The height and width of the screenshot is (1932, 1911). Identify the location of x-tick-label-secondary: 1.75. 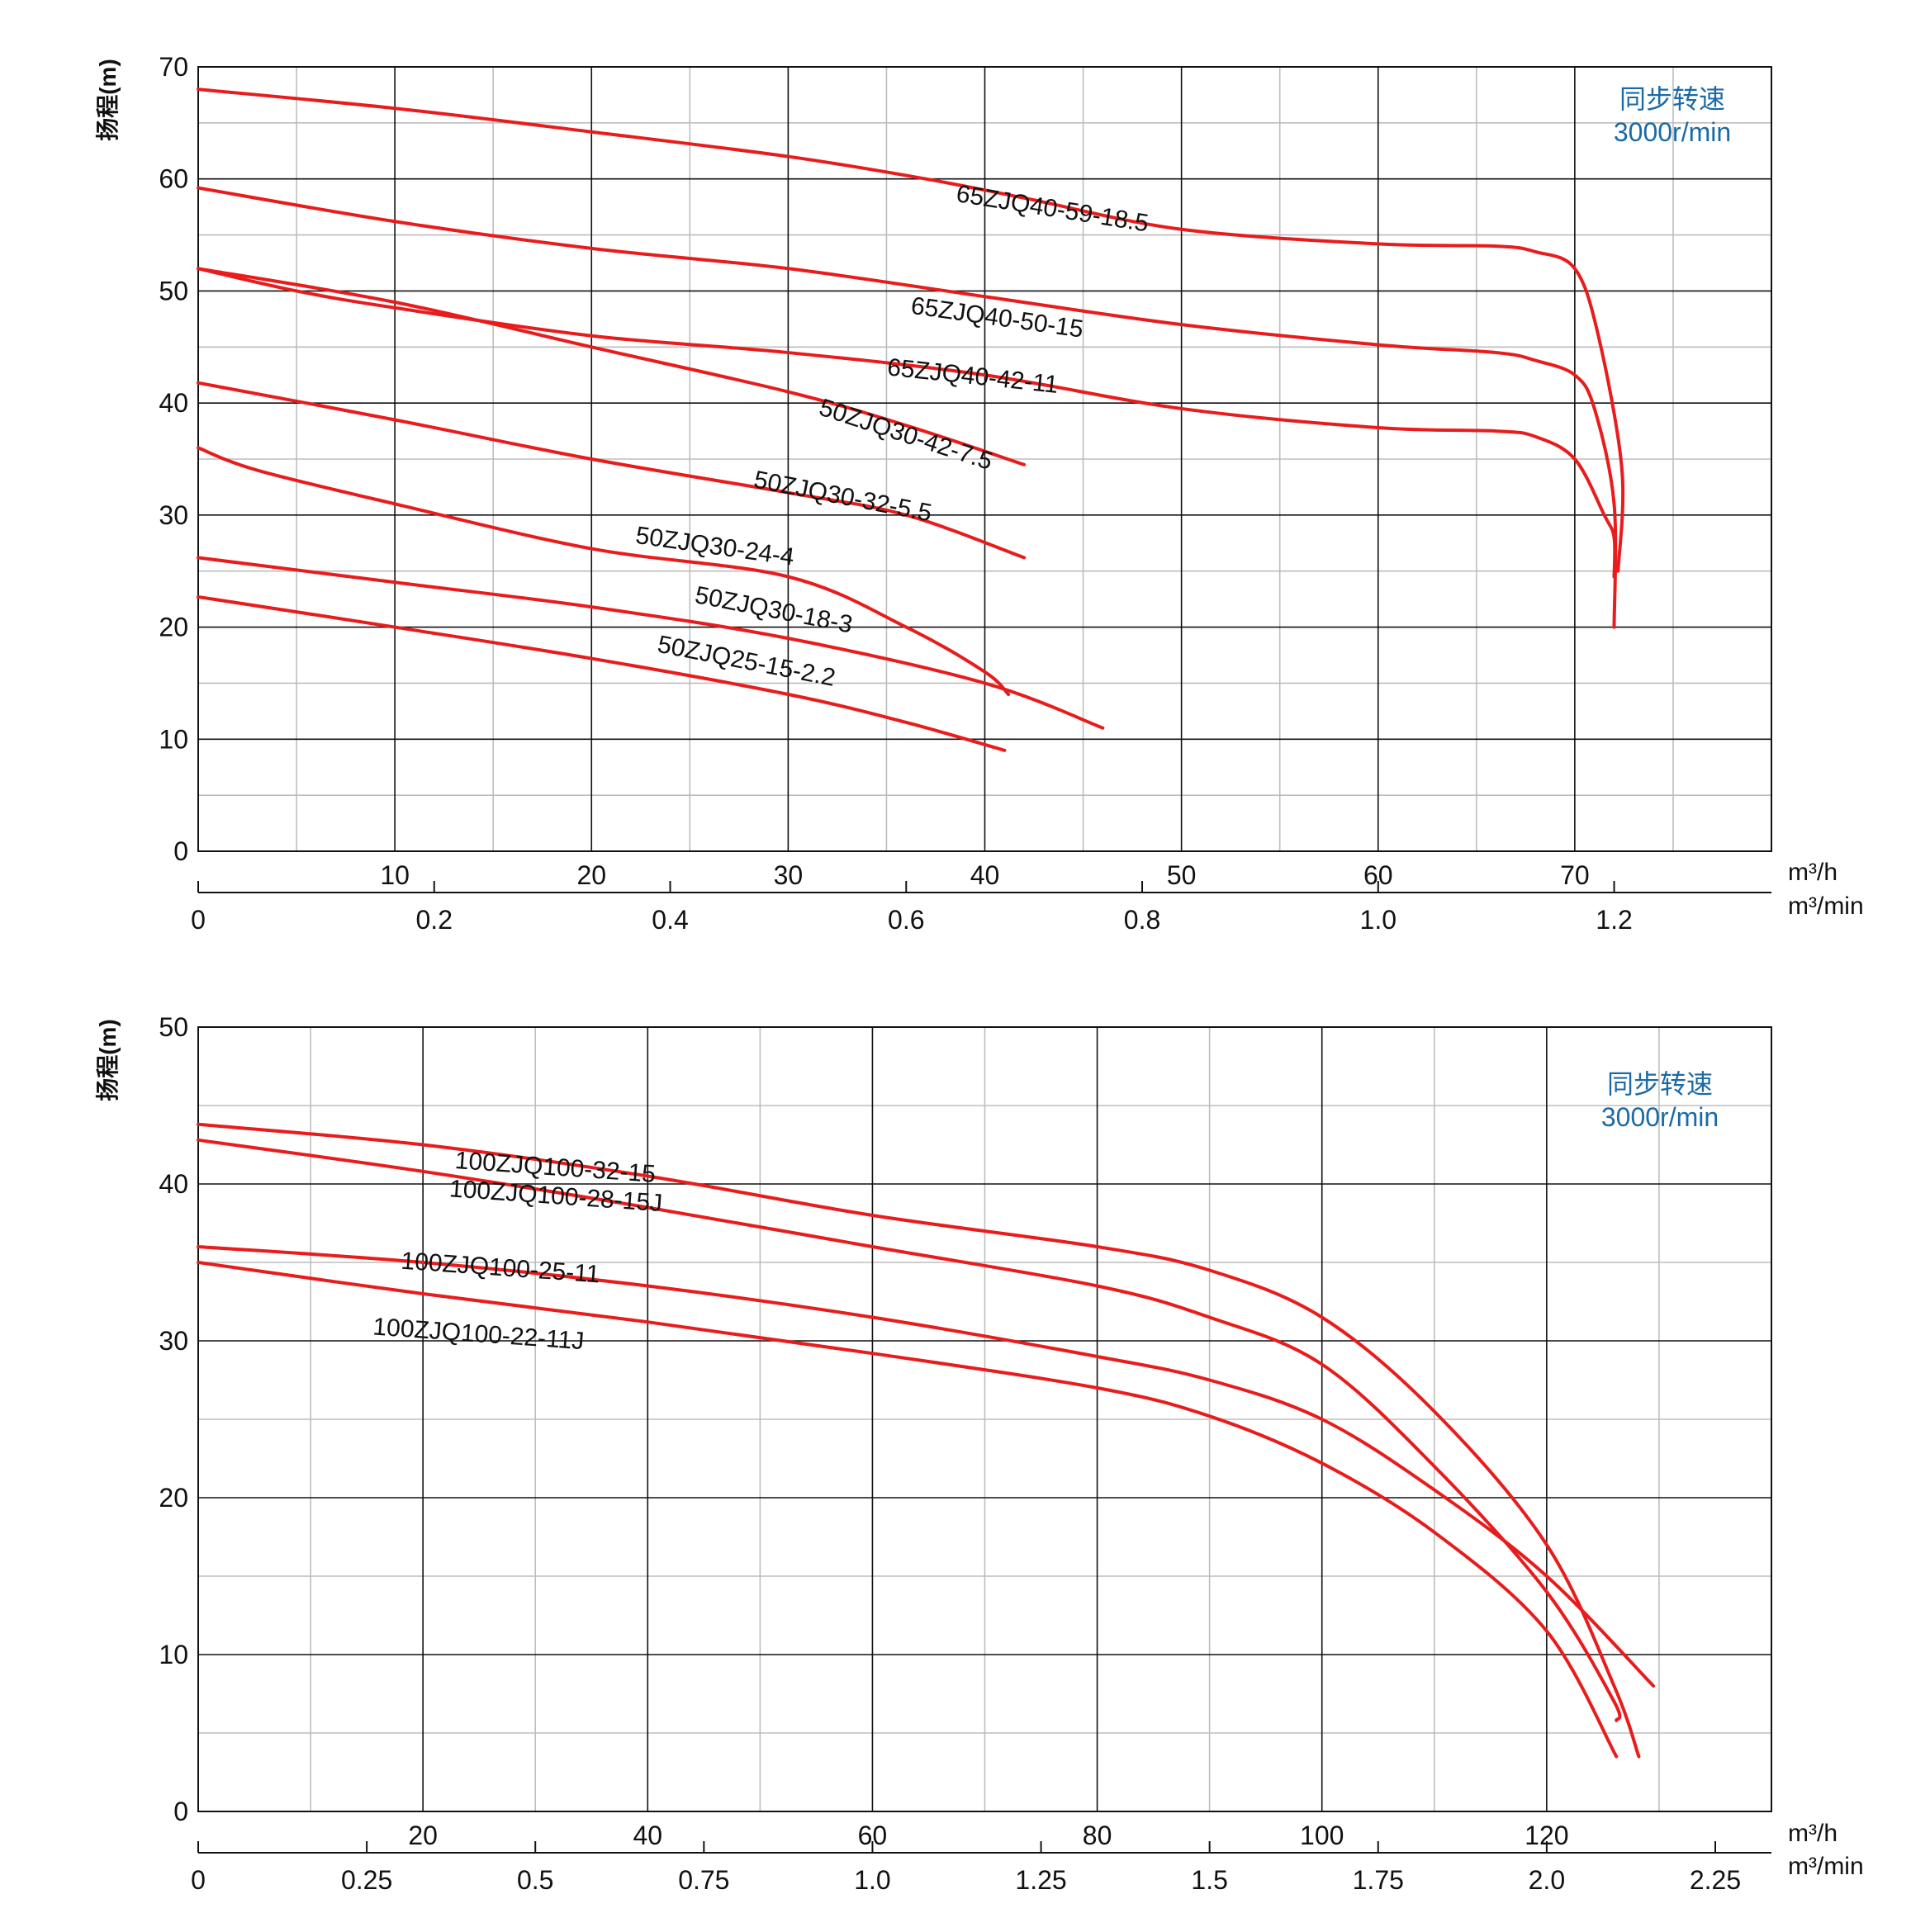
(1378, 1880).